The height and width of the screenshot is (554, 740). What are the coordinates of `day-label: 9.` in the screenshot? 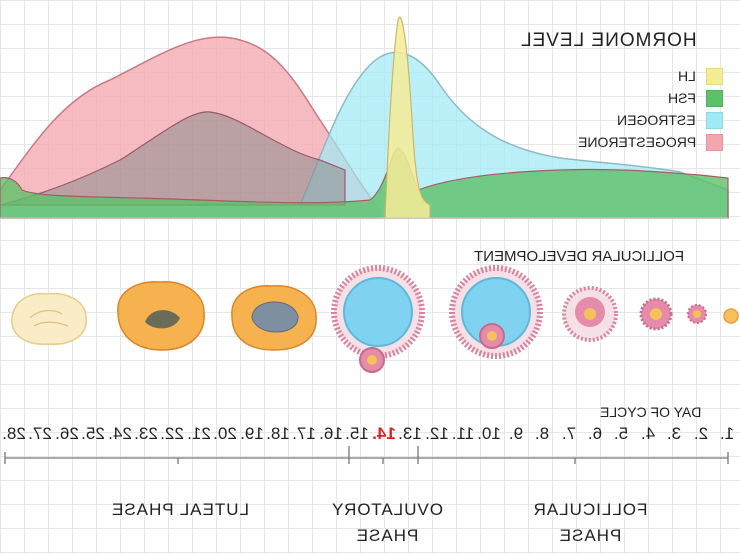 It's located at (515, 433).